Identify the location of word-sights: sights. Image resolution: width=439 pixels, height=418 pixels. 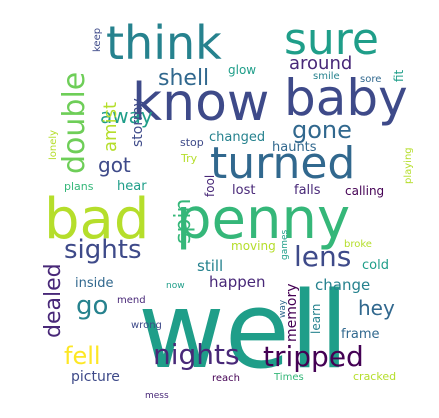
(103, 250).